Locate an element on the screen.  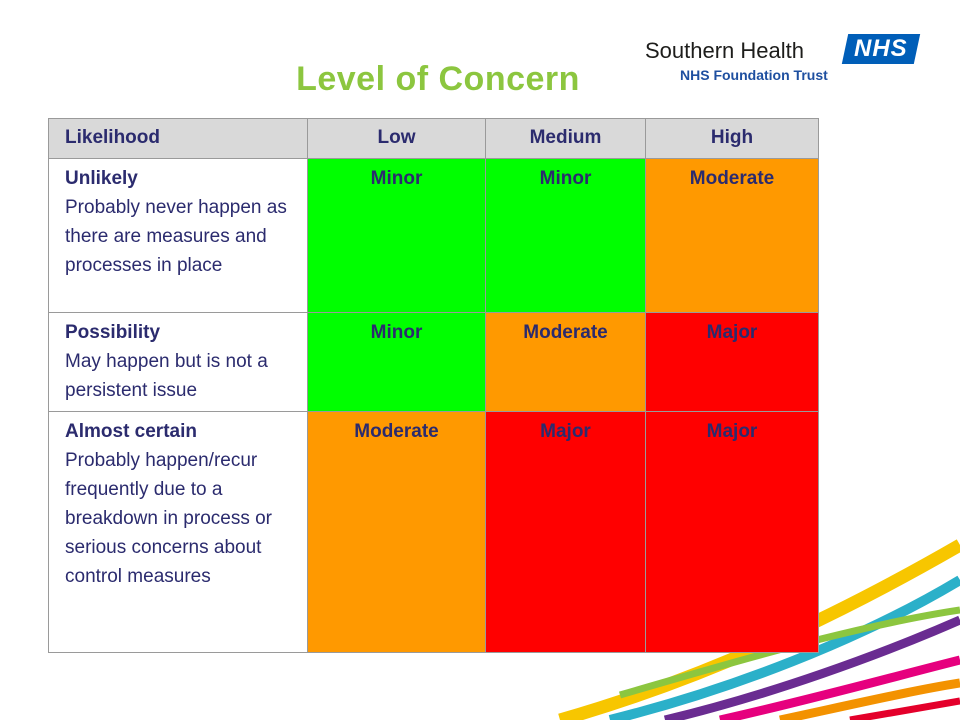
logo-name: Southern Health is located at coordinates (724, 50).